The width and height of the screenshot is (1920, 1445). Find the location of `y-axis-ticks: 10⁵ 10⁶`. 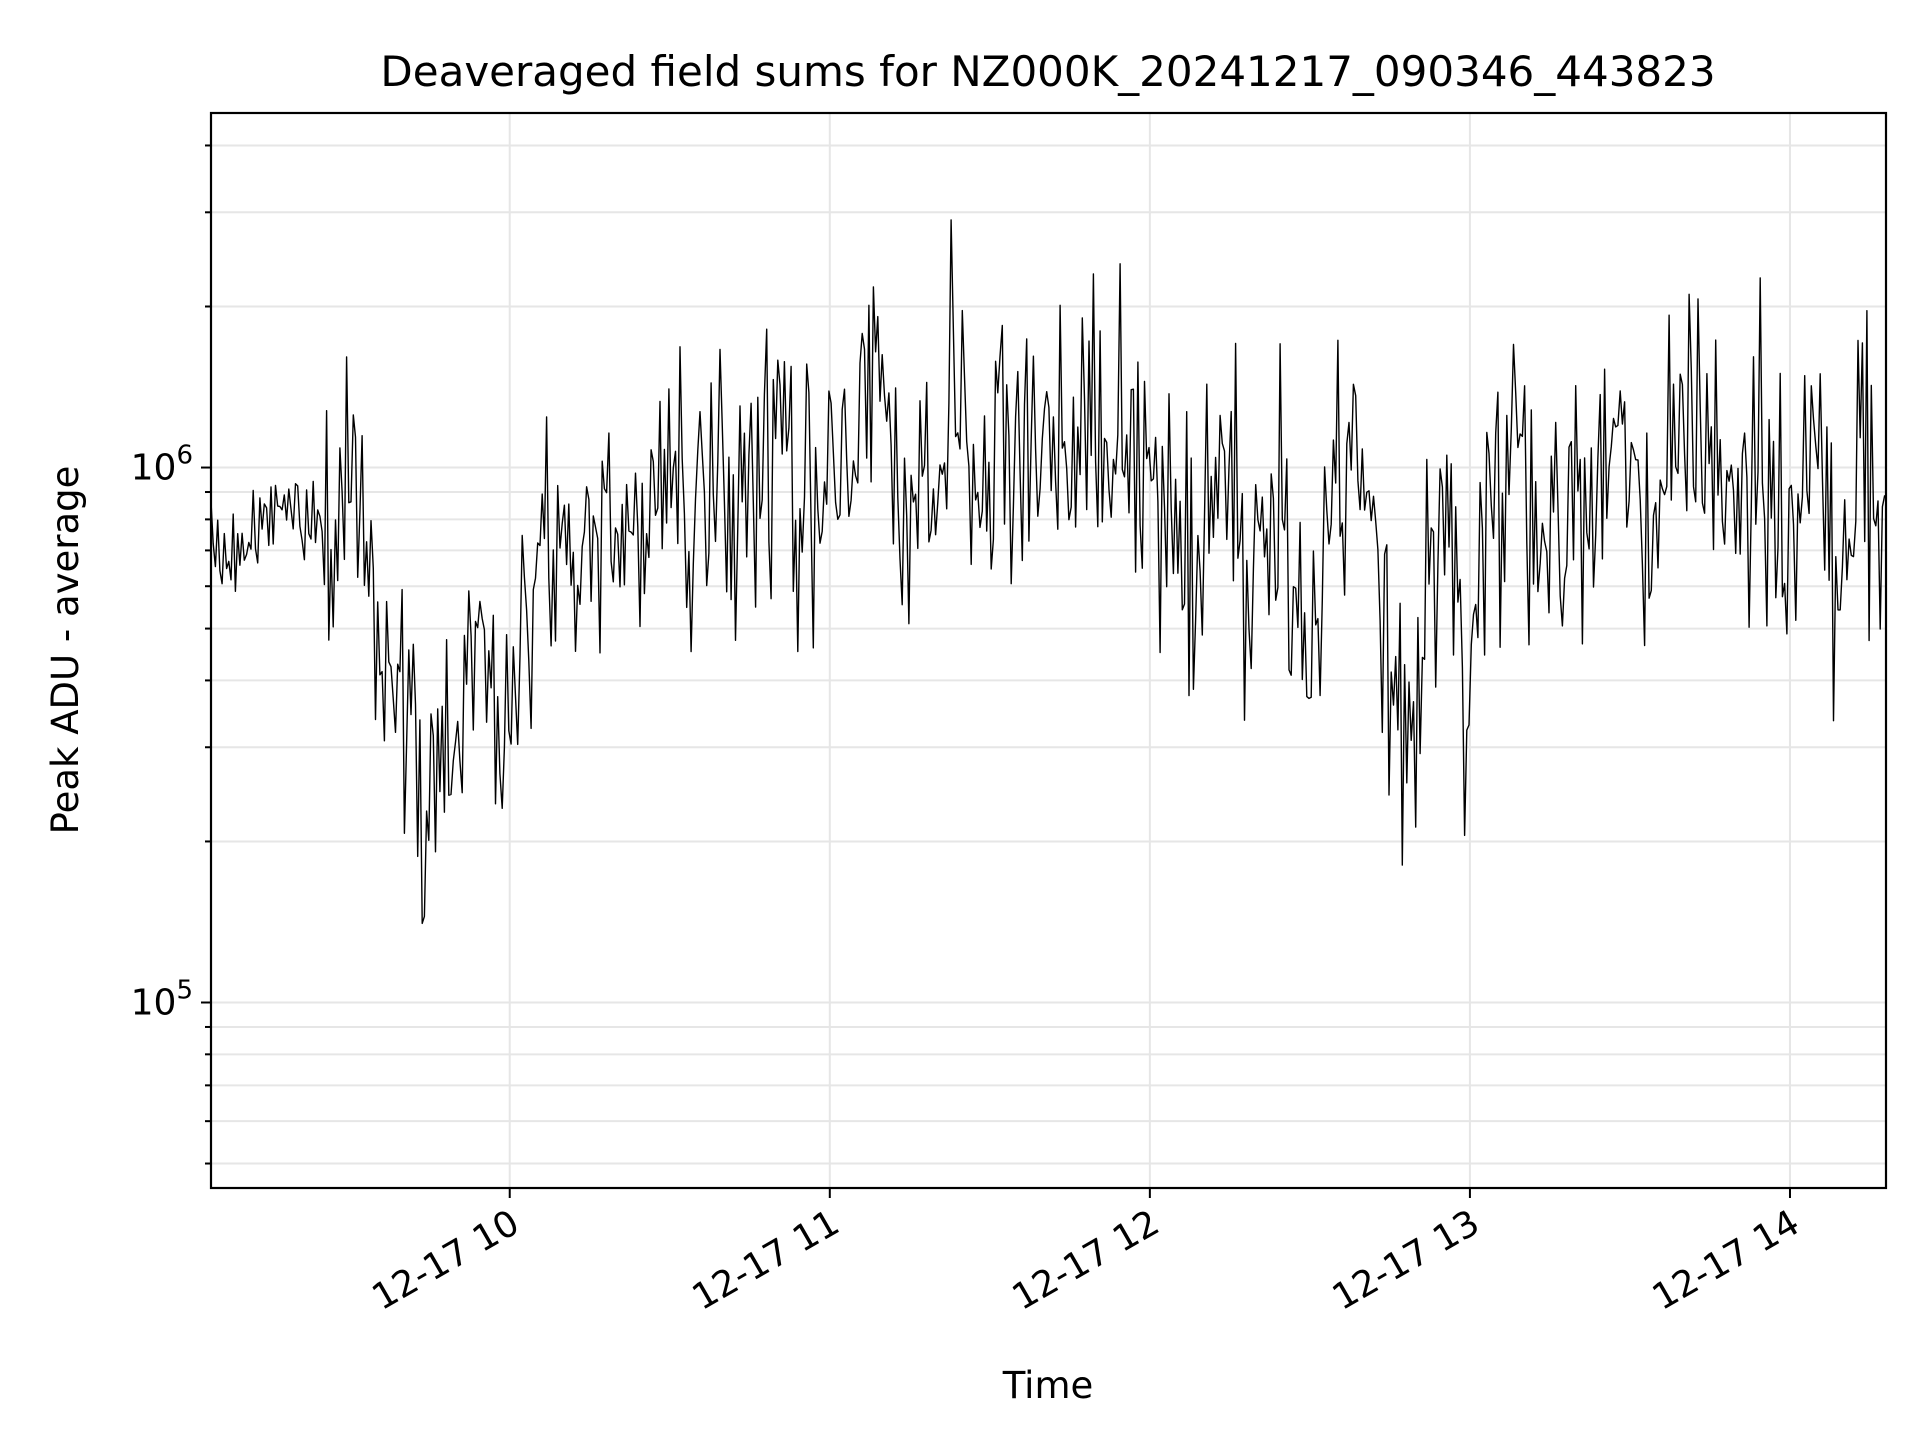

y-axis-ticks: 10⁵ 10⁶ is located at coordinates (171, 654).